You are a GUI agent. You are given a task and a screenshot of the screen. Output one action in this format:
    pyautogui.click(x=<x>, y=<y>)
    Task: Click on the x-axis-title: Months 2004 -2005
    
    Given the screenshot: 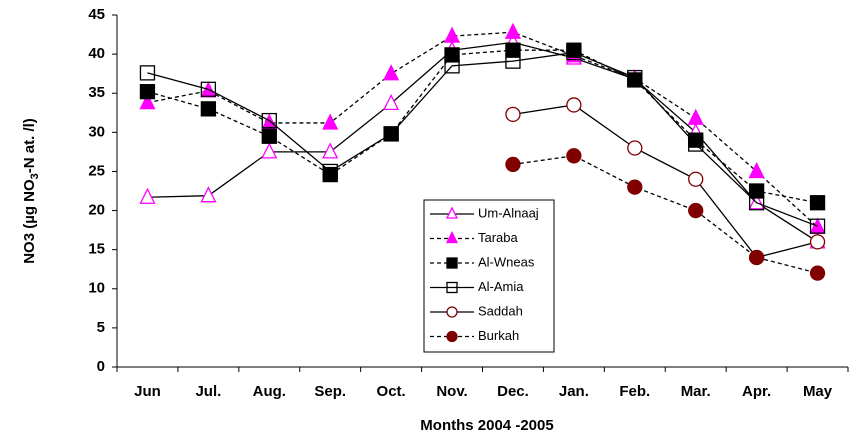 What is the action you would take?
    pyautogui.click(x=486, y=425)
    